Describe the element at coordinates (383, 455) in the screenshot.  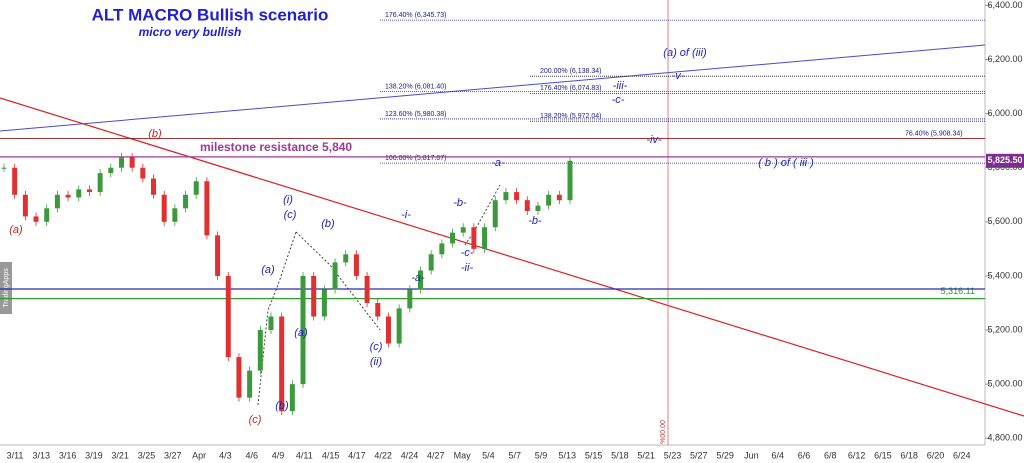
I see `x-tick-label: 4/22` at that location.